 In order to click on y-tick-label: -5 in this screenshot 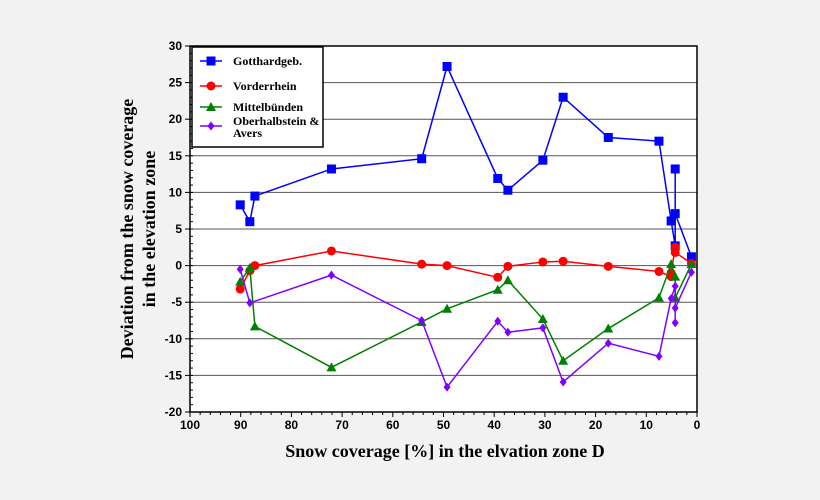, I will do `click(176, 302)`.